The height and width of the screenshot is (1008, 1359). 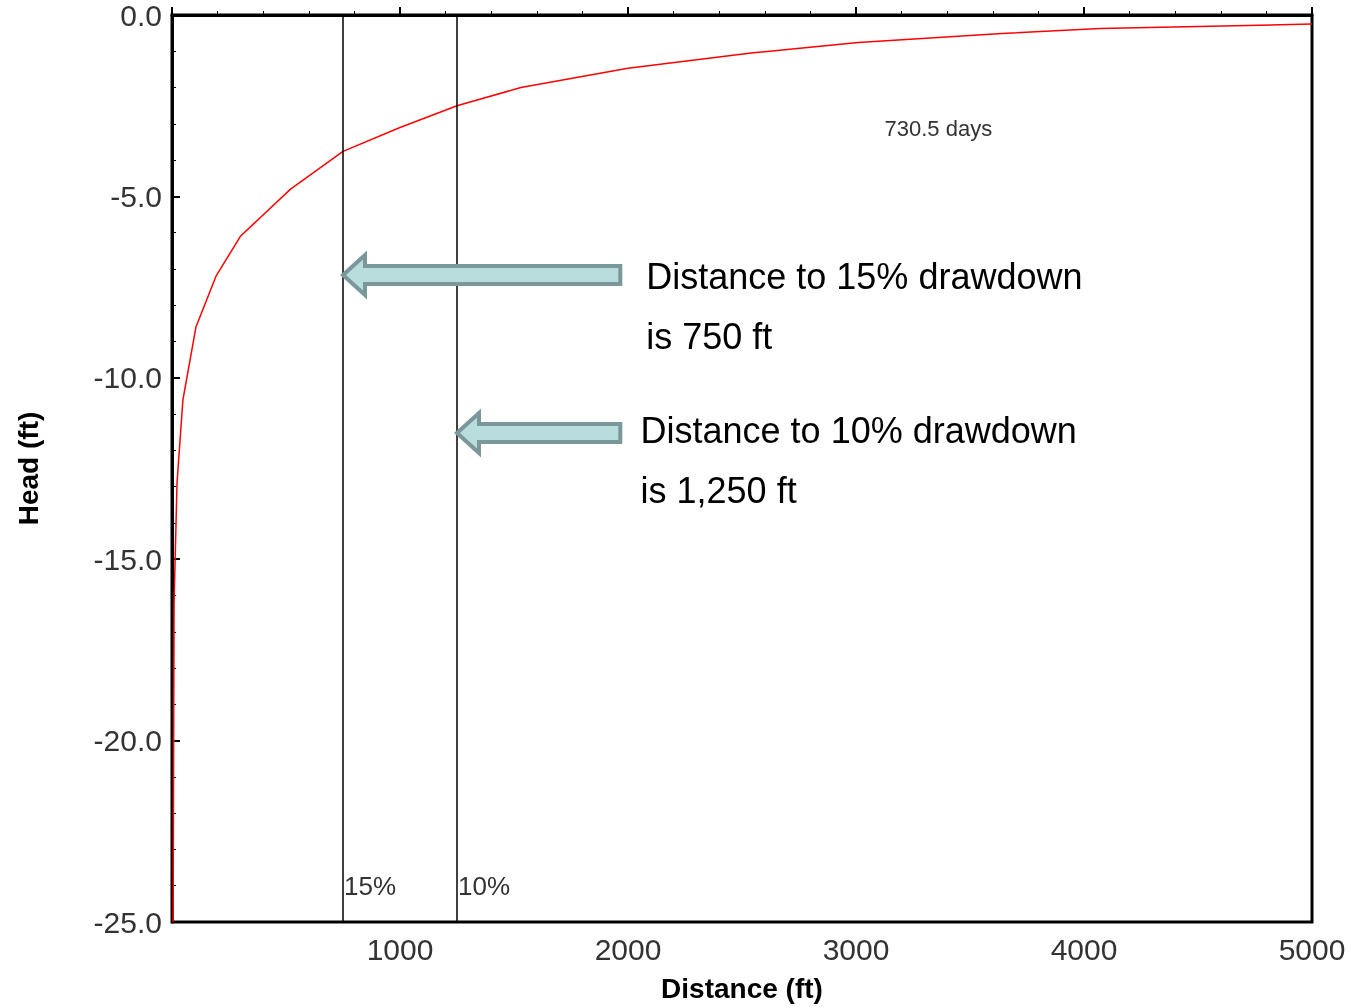 What do you see at coordinates (400, 949) in the screenshot?
I see `x-tick-label: 1000` at bounding box center [400, 949].